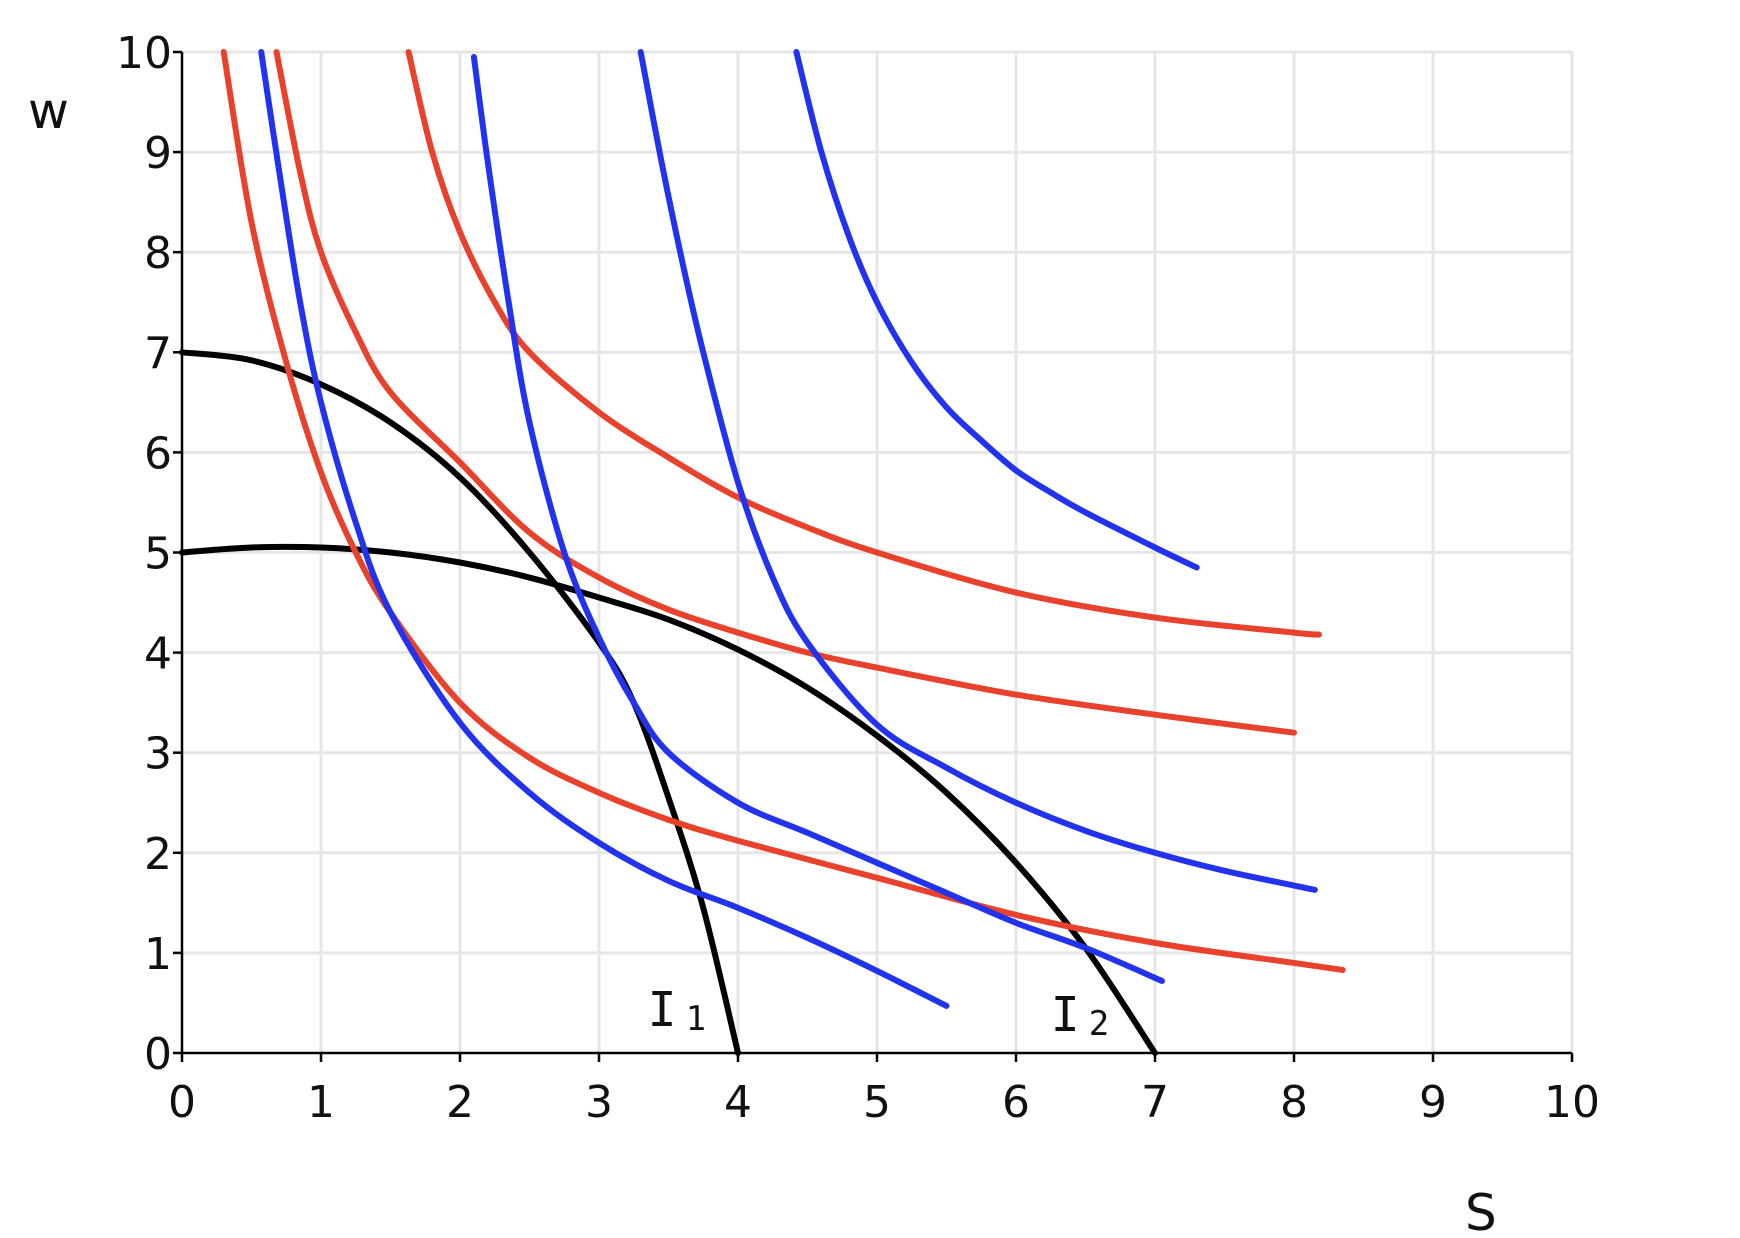 The image size is (1740, 1238). What do you see at coordinates (158, 854) in the screenshot?
I see `y-tick-label: 2` at bounding box center [158, 854].